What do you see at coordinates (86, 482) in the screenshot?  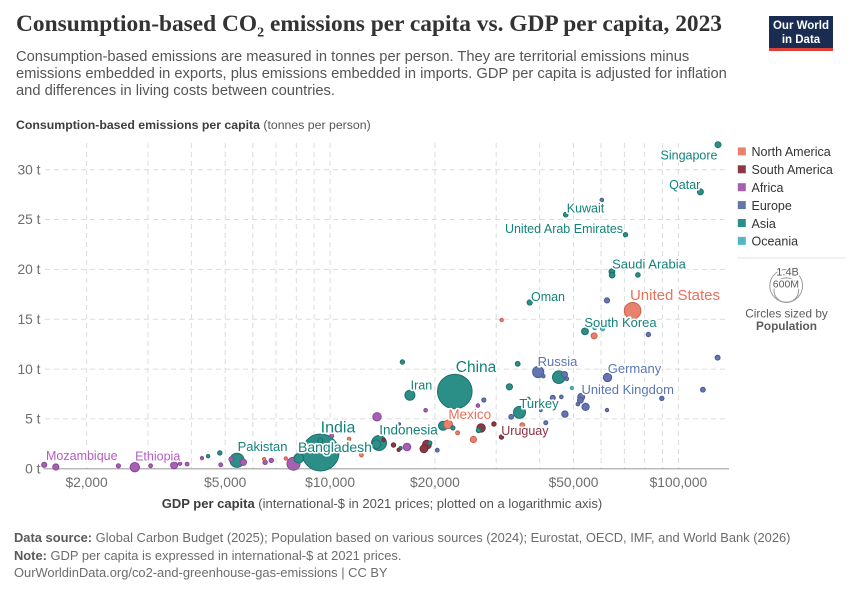 I see `svg-text: $2,000` at bounding box center [86, 482].